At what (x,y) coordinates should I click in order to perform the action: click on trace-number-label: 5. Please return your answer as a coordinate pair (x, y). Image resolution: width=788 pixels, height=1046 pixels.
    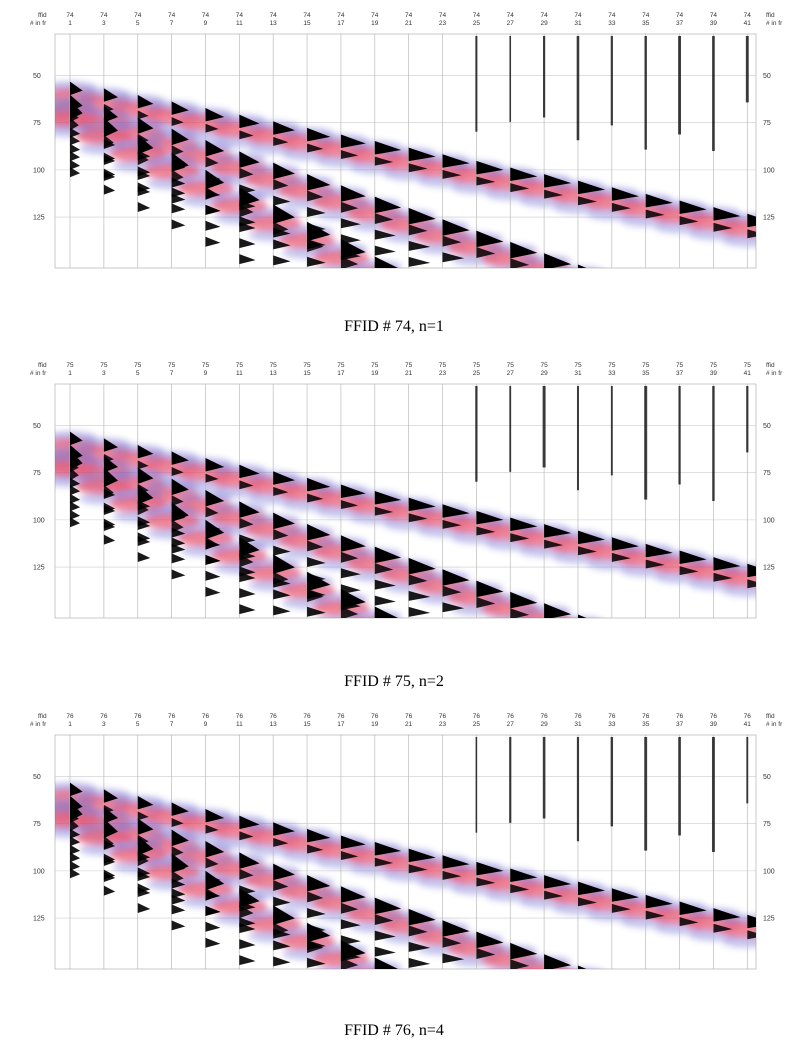
    Looking at the image, I should click on (138, 23).